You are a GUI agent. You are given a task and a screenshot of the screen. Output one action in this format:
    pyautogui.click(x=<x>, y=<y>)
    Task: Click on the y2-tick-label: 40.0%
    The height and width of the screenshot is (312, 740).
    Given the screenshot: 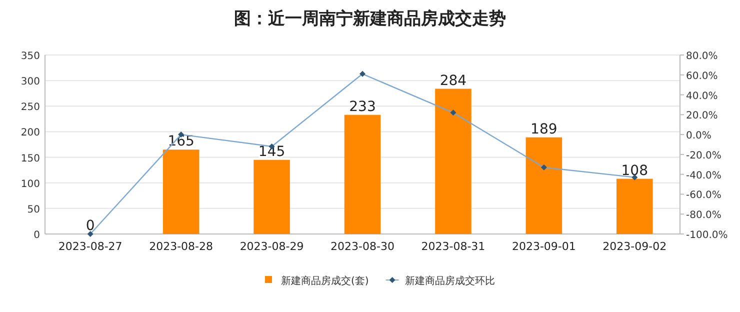 What is the action you would take?
    pyautogui.click(x=702, y=96)
    